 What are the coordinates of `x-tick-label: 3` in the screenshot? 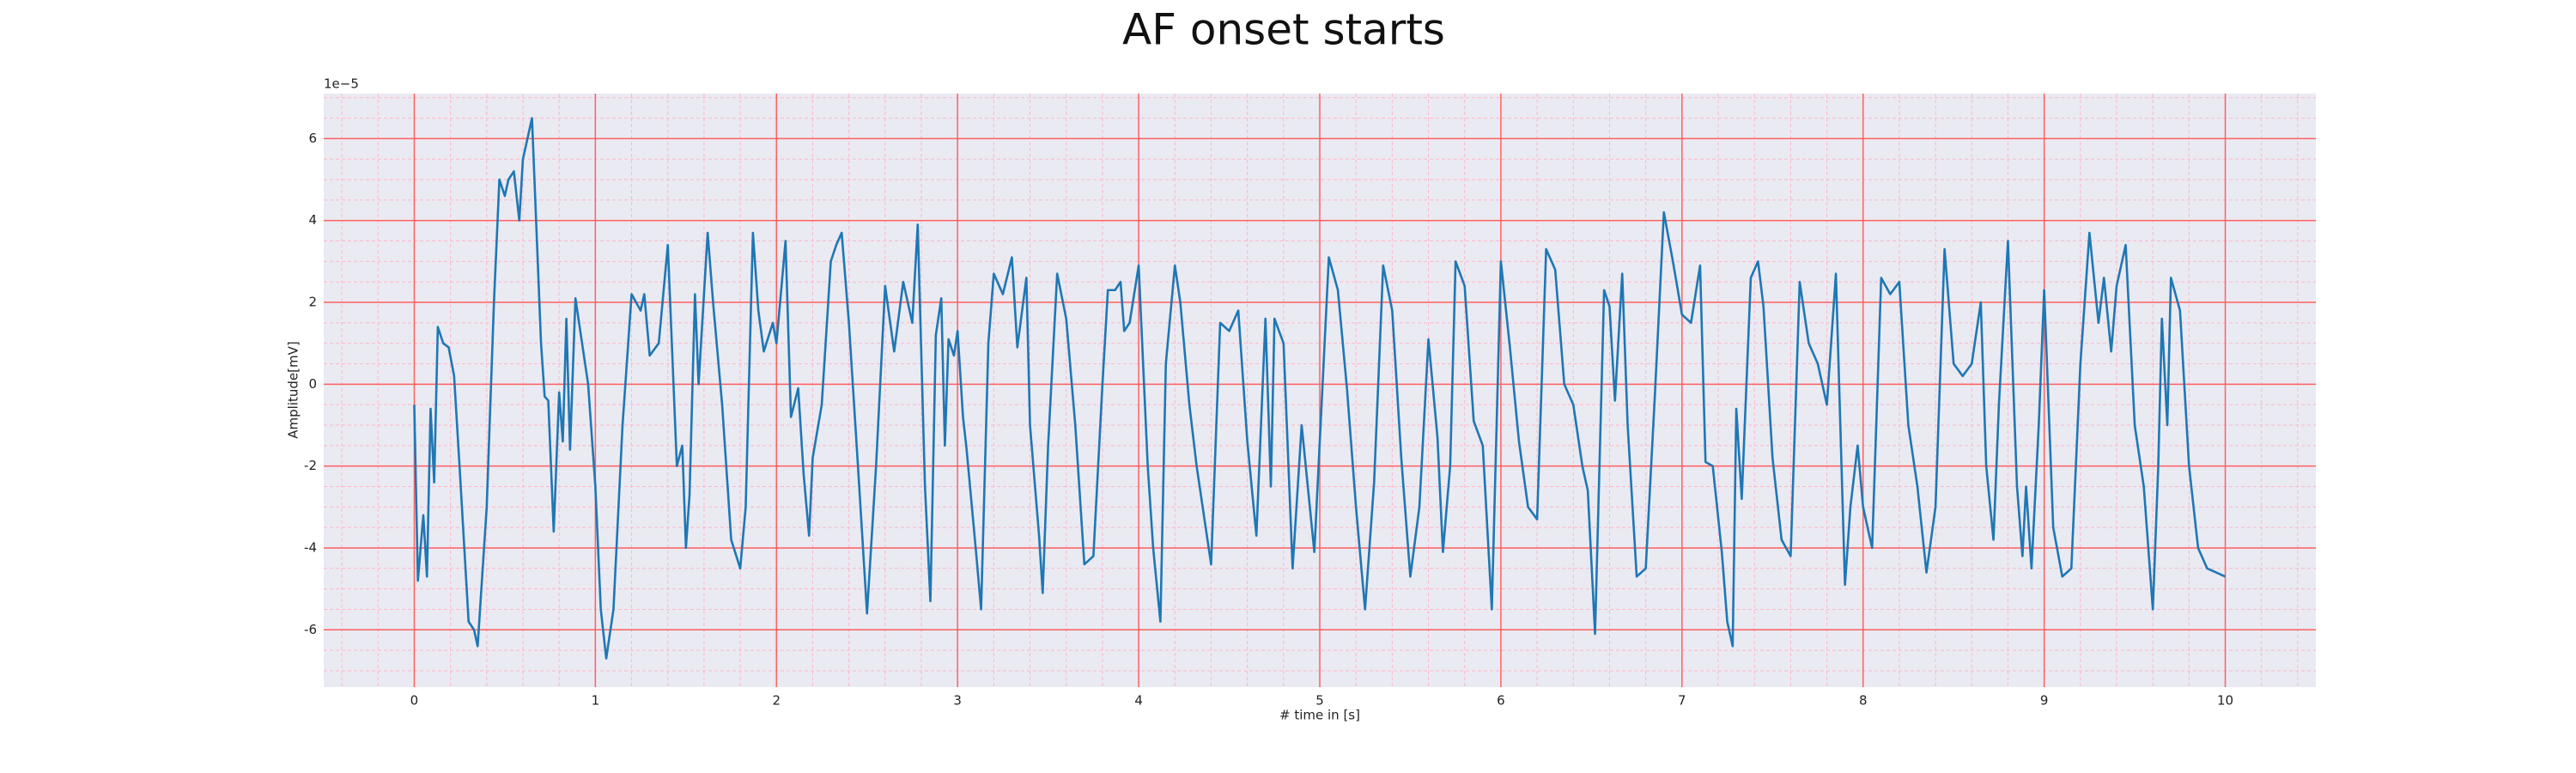 It's located at (958, 701).